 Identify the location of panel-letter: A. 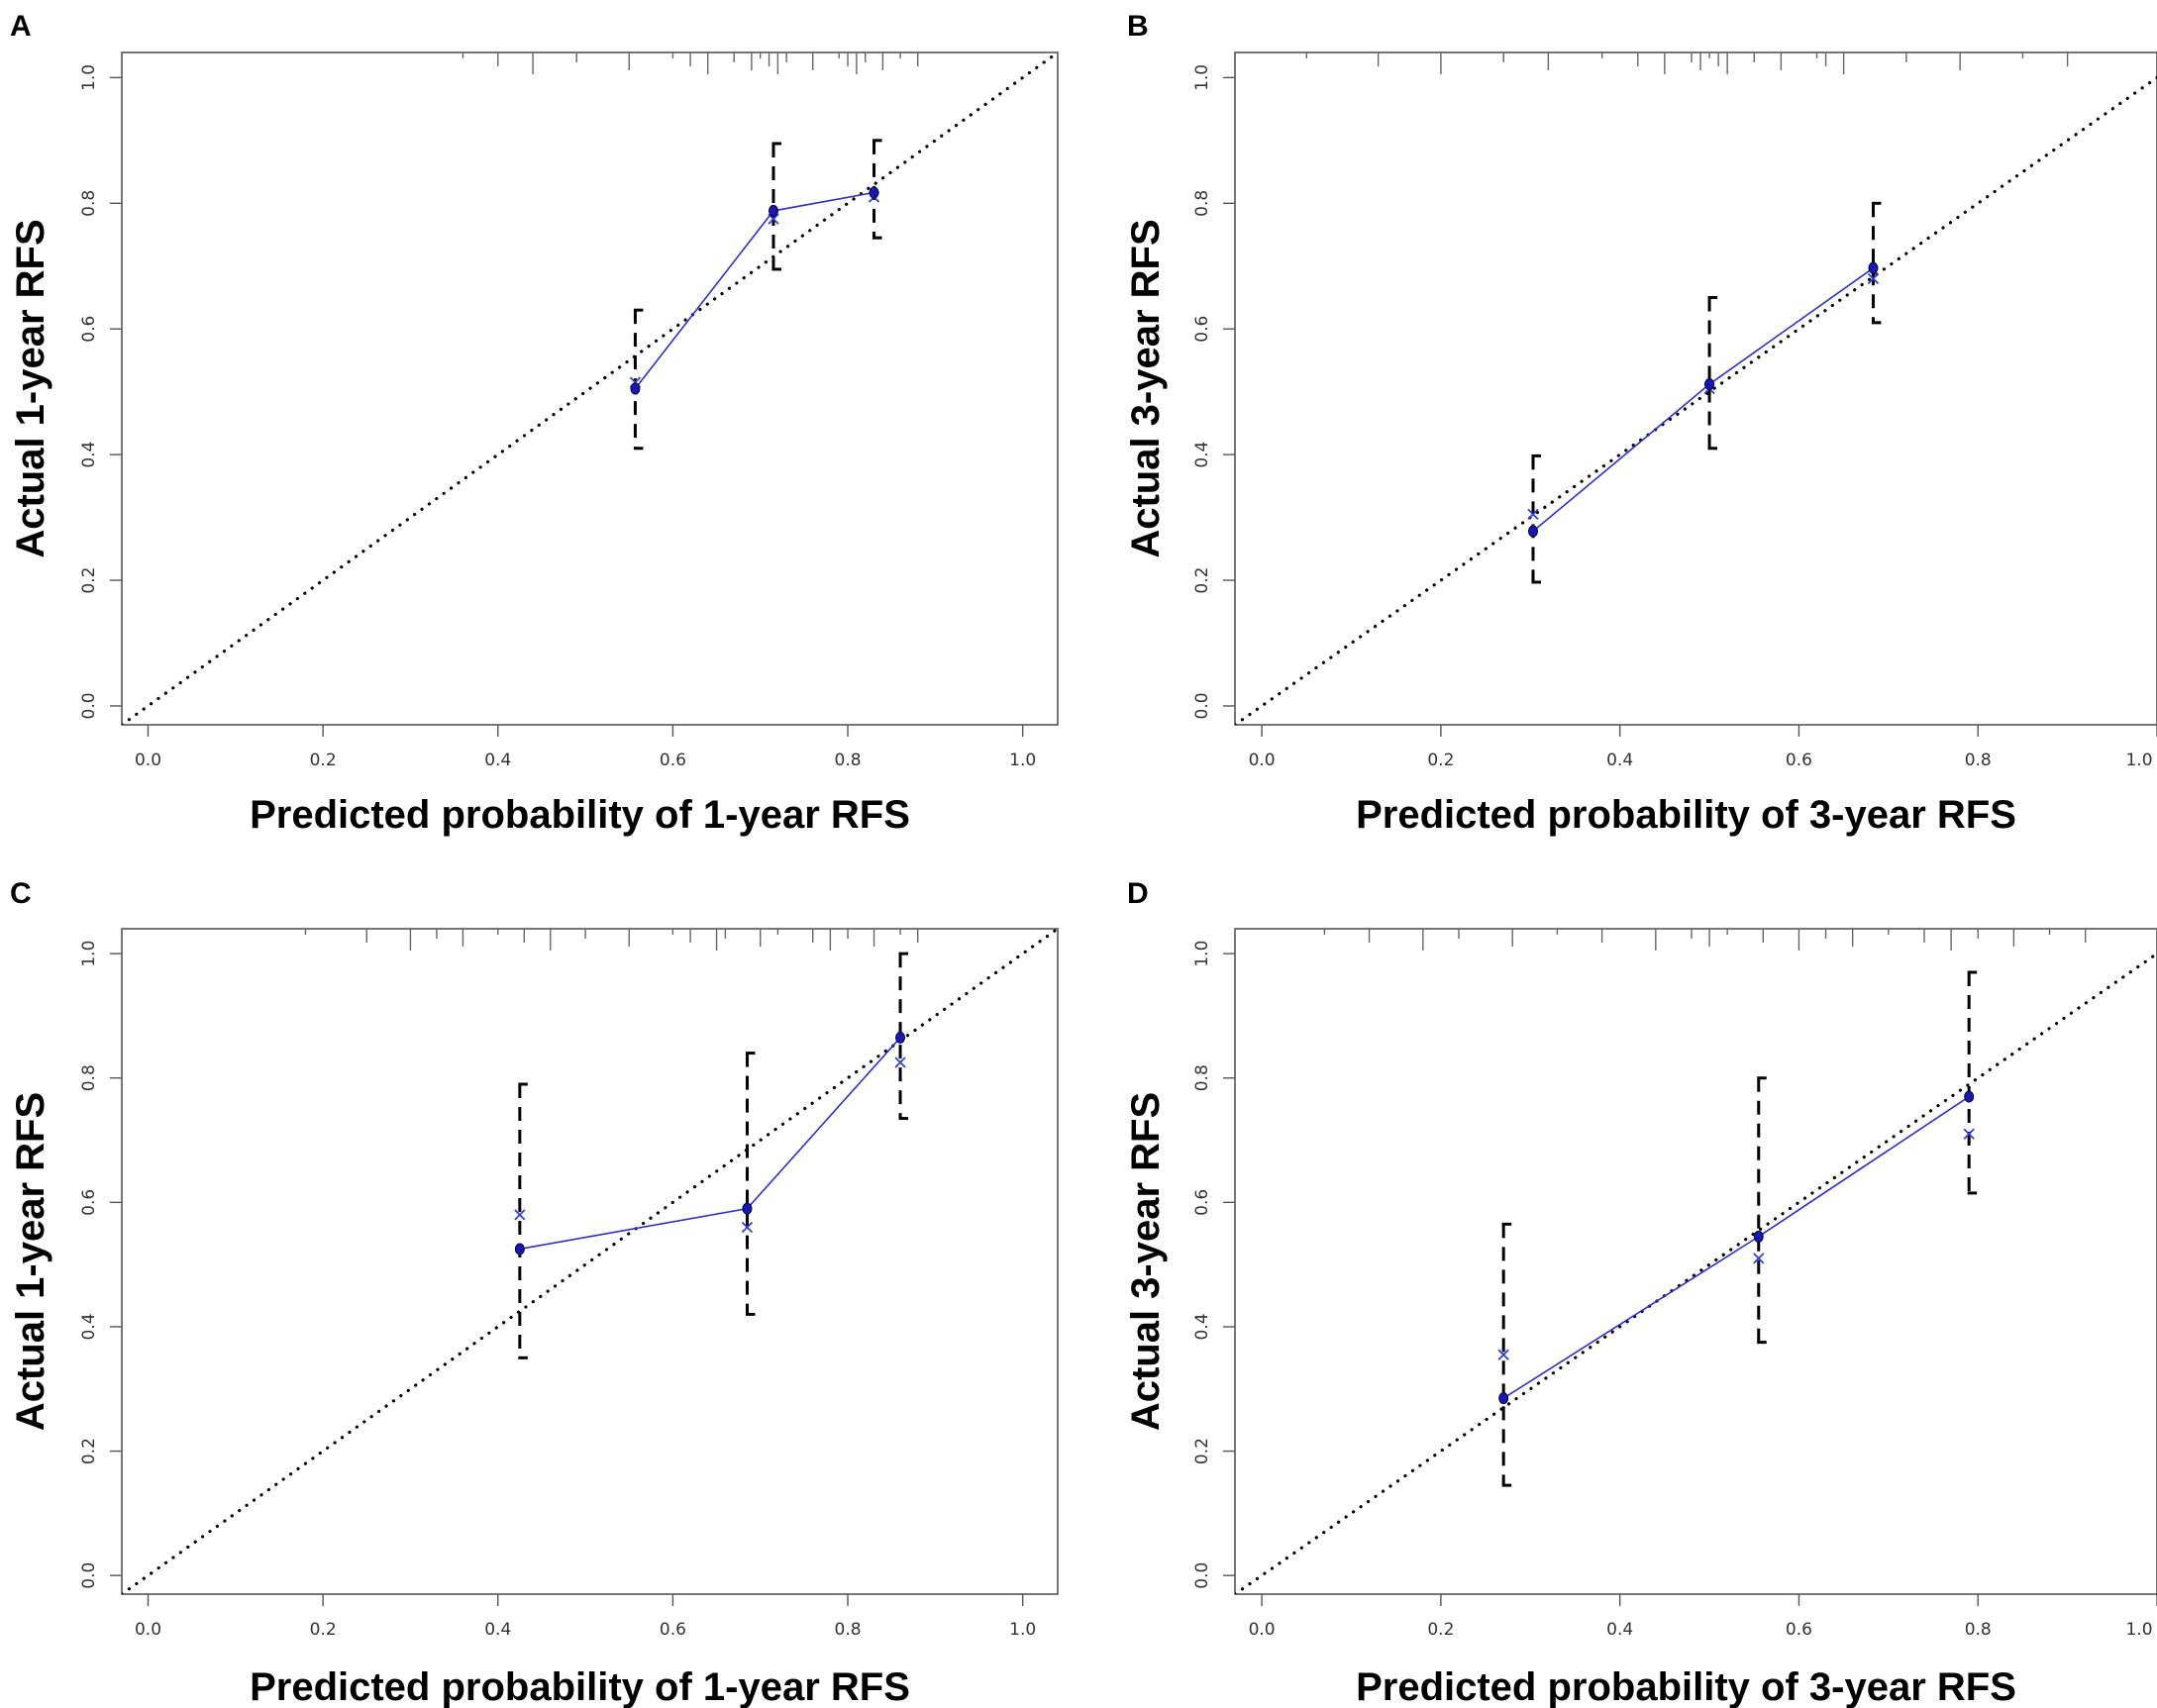
(21, 26).